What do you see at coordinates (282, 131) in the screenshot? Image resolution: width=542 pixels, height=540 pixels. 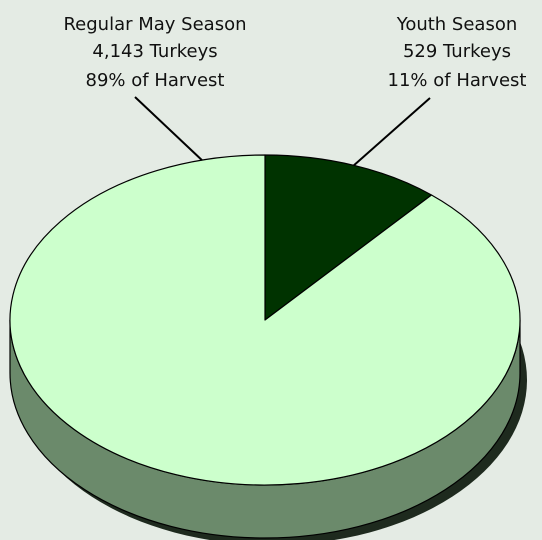 I see `leader-lines` at bounding box center [282, 131].